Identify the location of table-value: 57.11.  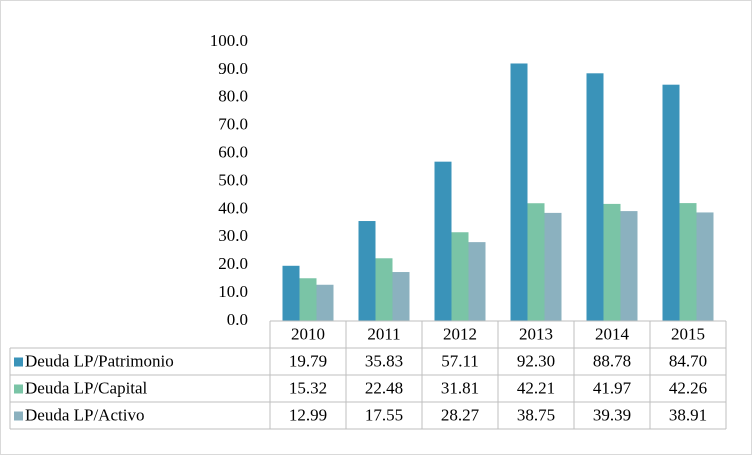
(460, 360).